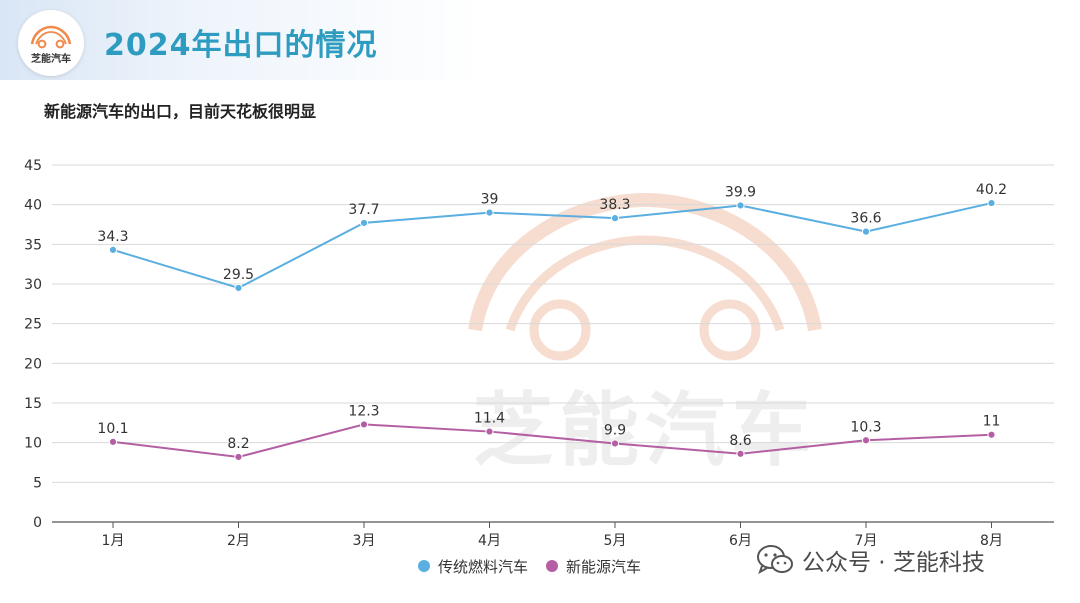 The width and height of the screenshot is (1080, 603). What do you see at coordinates (865, 219) in the screenshot?
I see `data-label: 36.6` at bounding box center [865, 219].